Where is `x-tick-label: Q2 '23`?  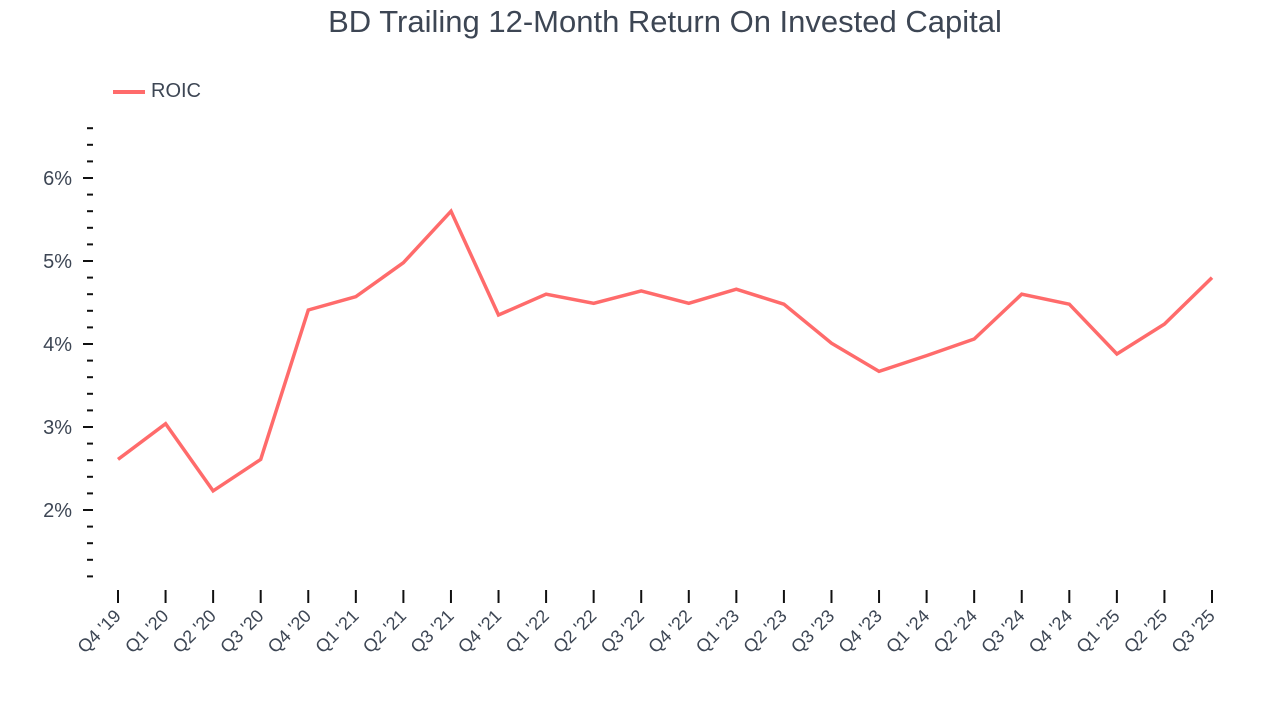
x-tick-label: Q2 '23 is located at coordinates (764, 631).